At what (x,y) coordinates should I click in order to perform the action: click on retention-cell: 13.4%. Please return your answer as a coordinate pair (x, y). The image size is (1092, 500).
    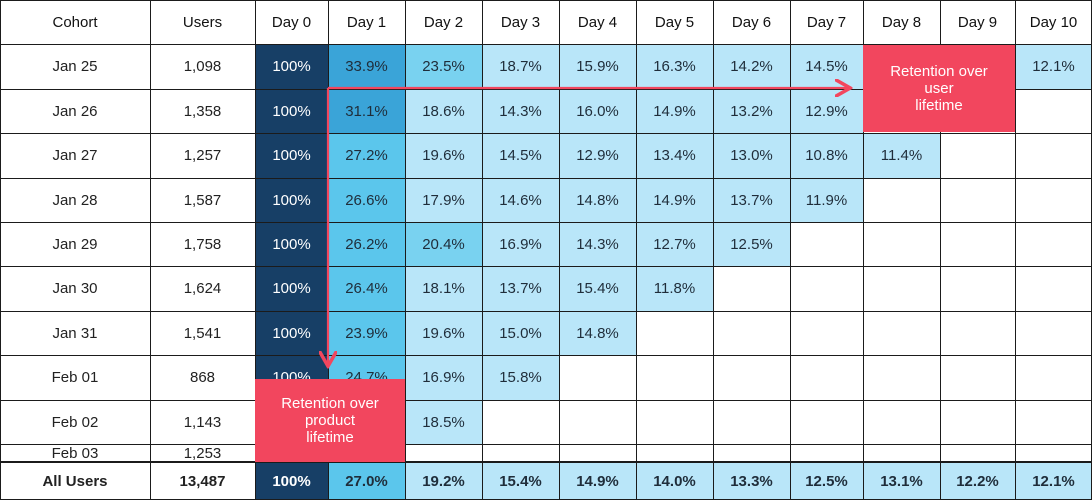
    Looking at the image, I should click on (674, 155).